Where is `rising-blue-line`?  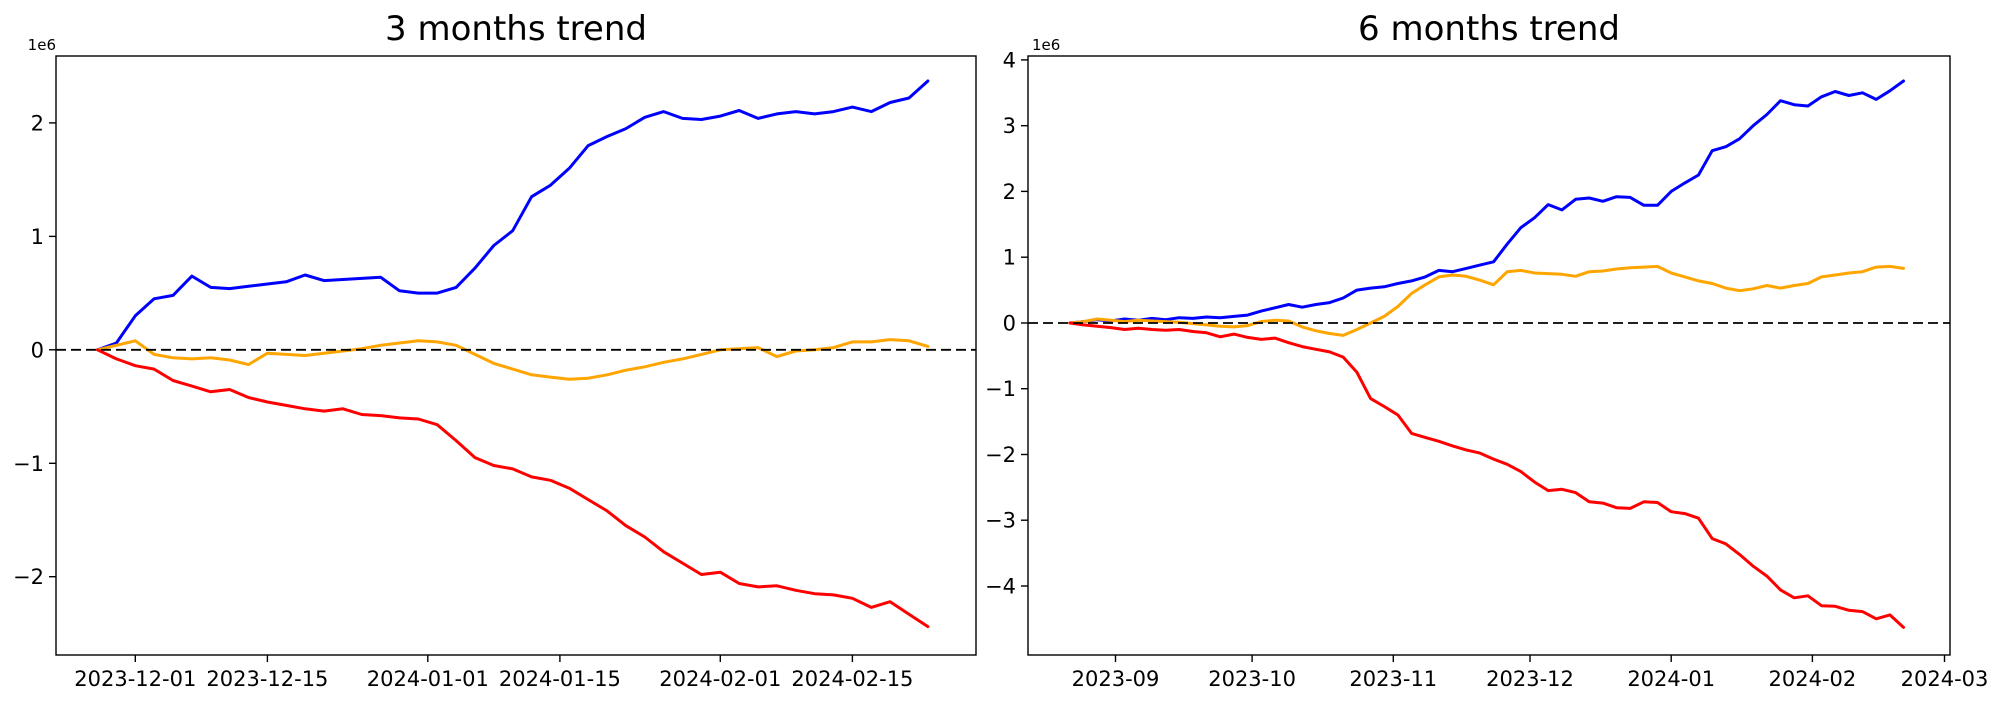
rising-blue-line is located at coordinates (1486, 202).